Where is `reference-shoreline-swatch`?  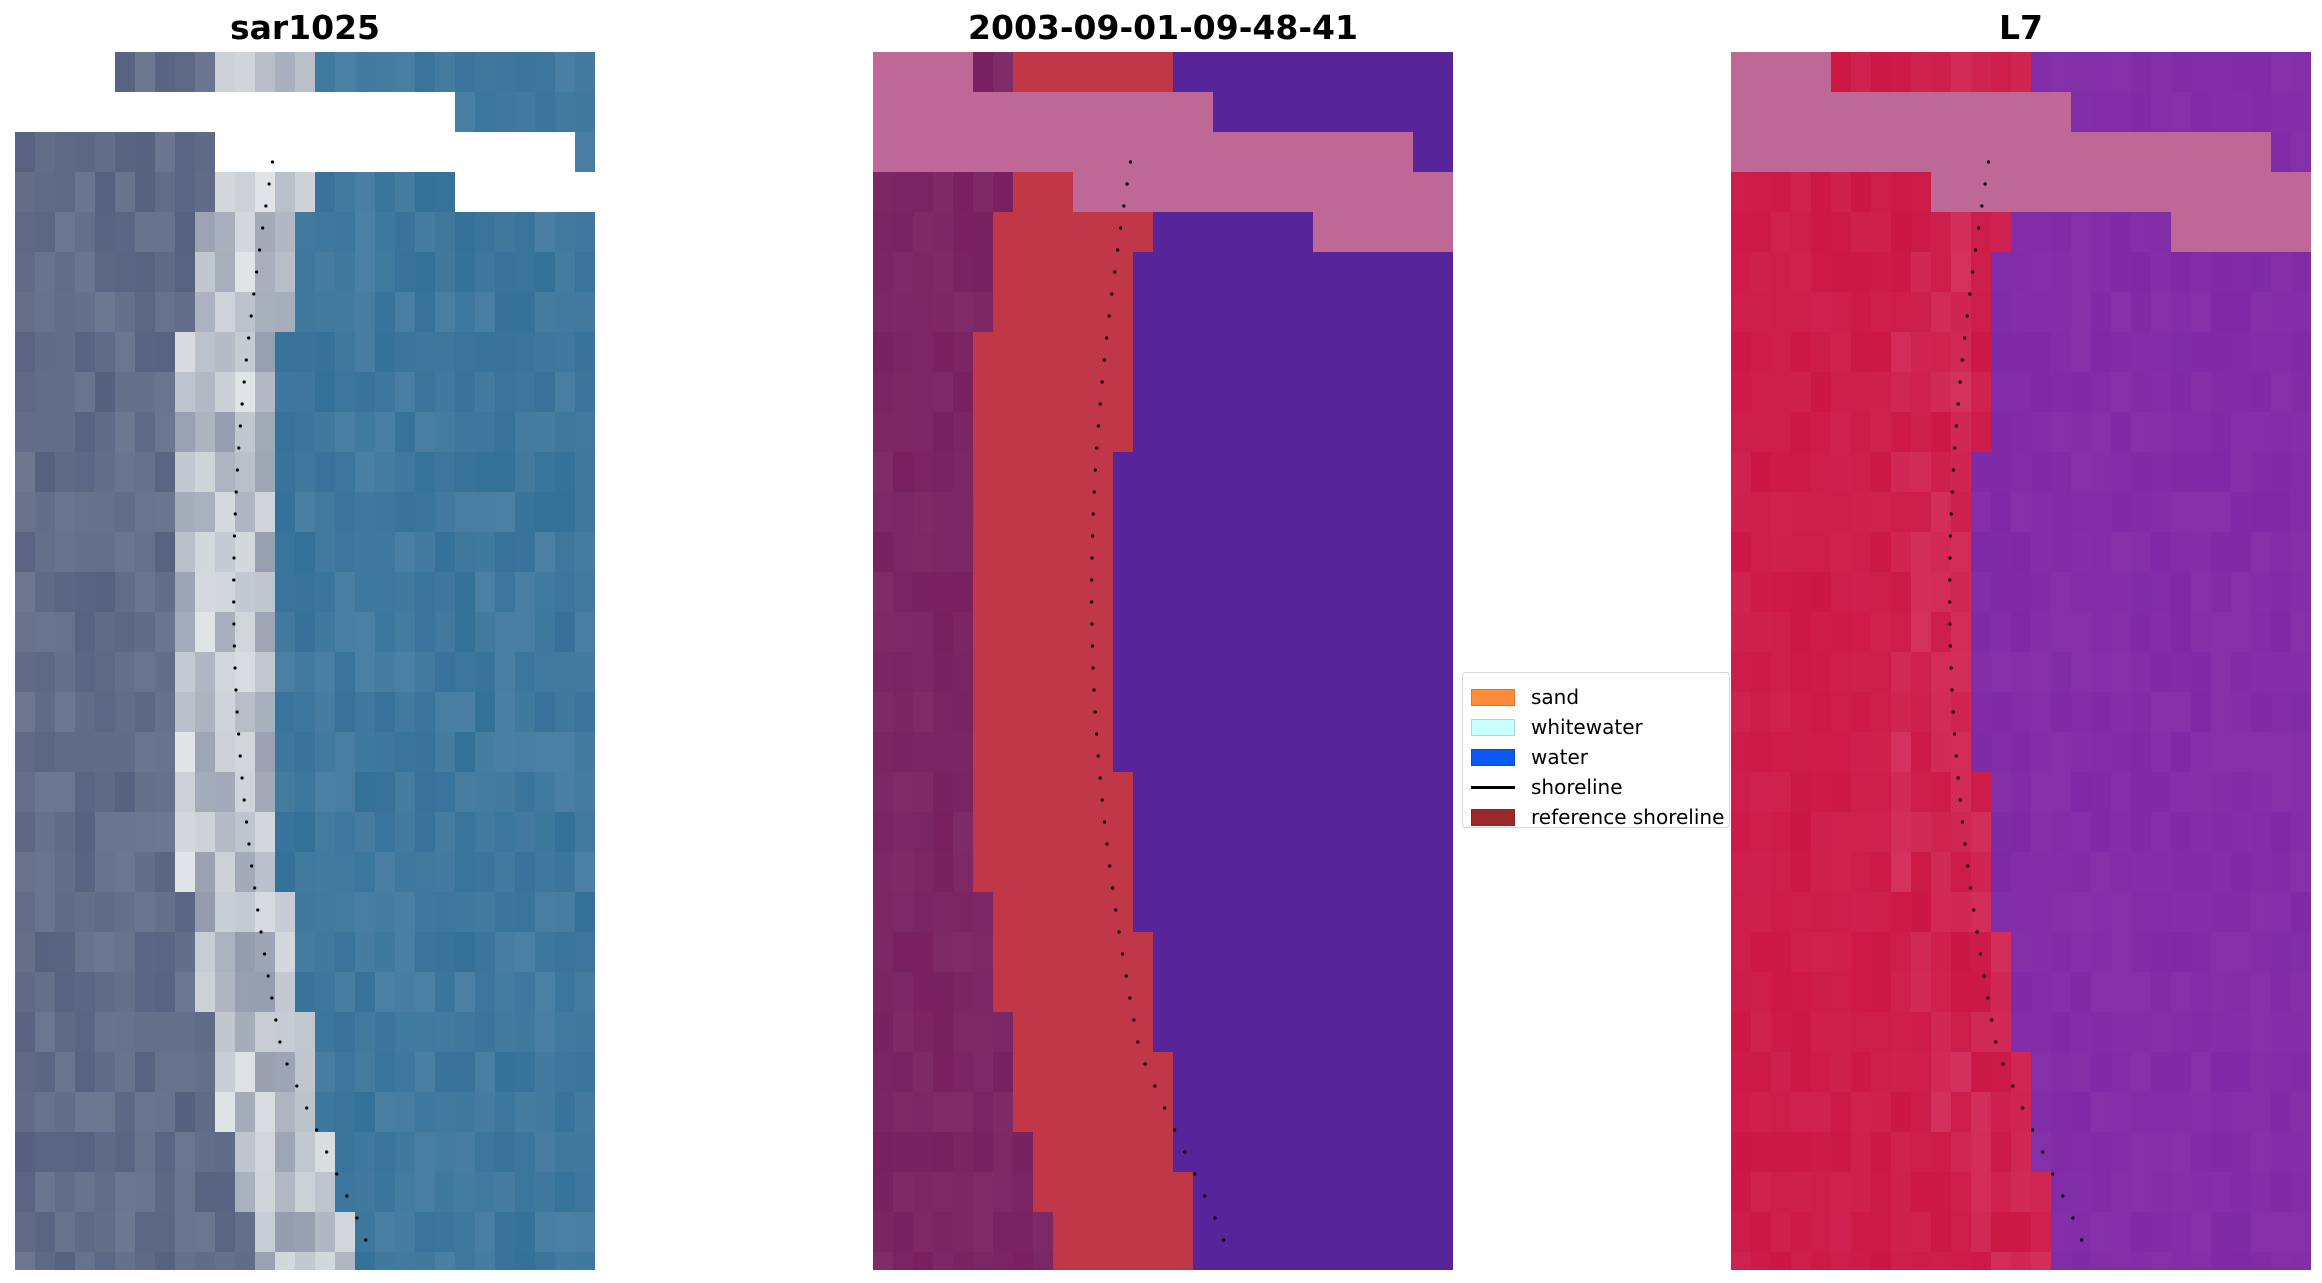
reference-shoreline-swatch is located at coordinates (1493, 817).